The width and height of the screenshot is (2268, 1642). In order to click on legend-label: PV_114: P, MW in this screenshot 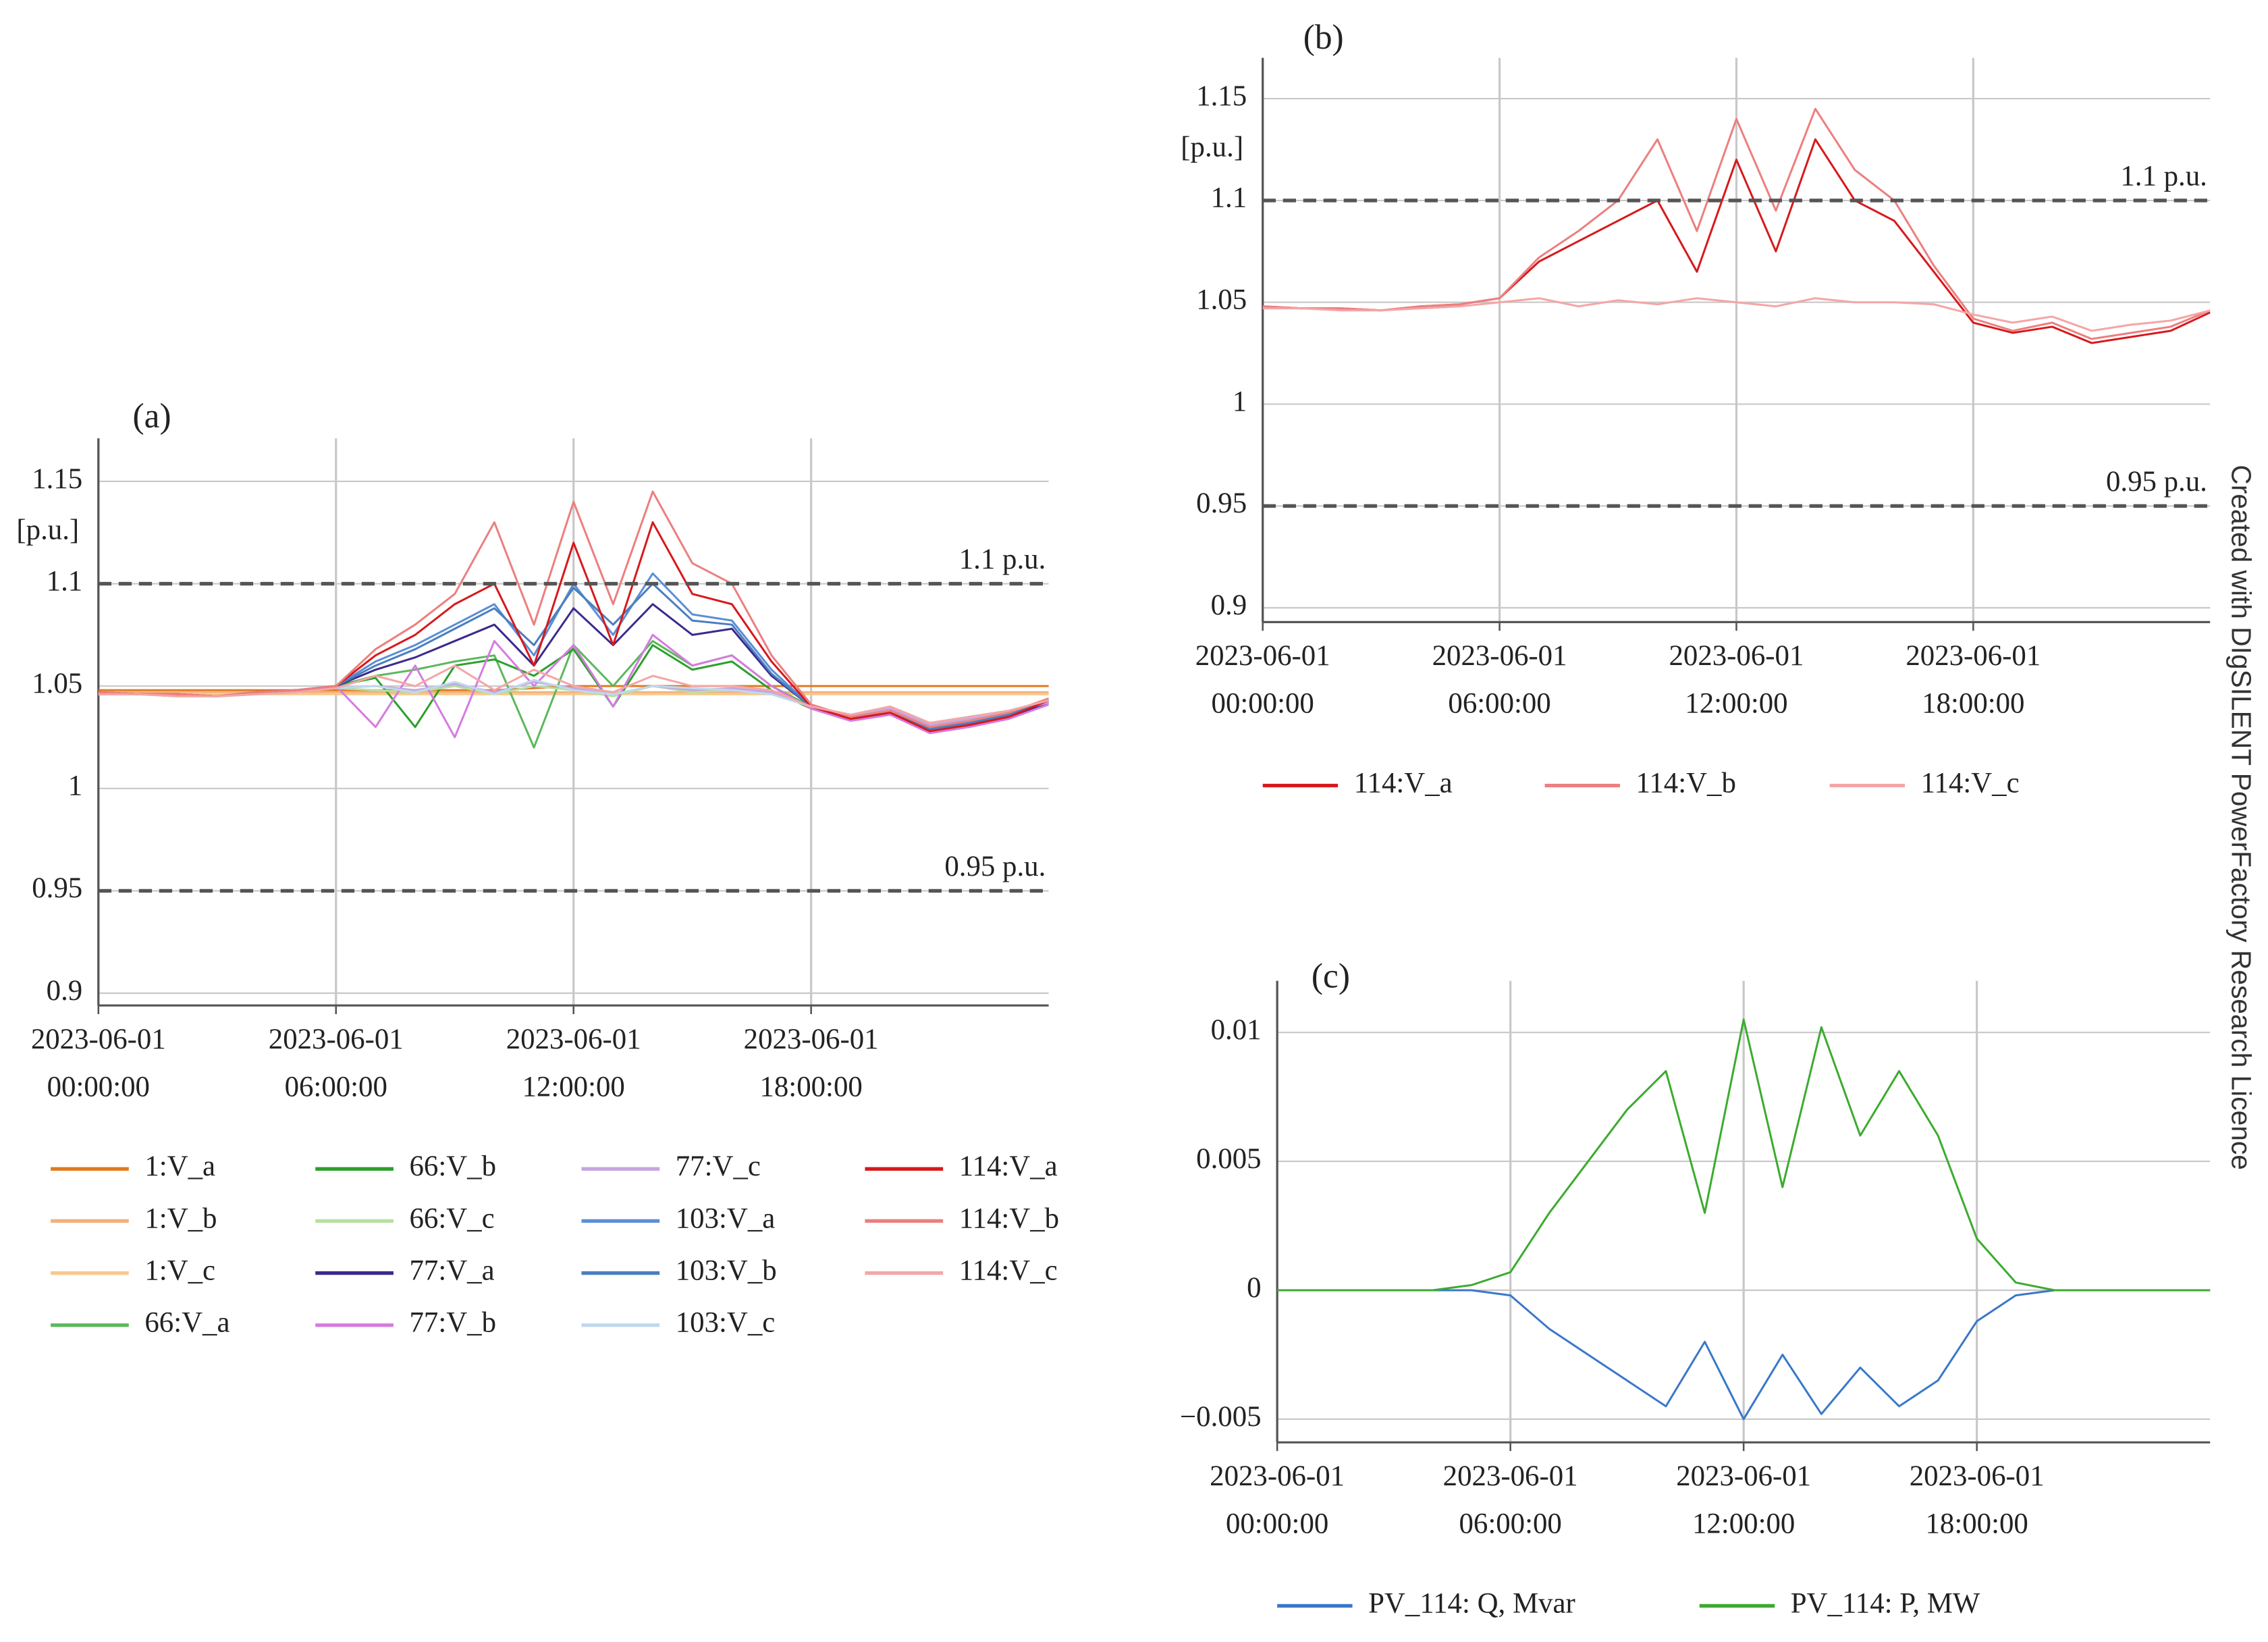, I will do `click(1885, 1603)`.